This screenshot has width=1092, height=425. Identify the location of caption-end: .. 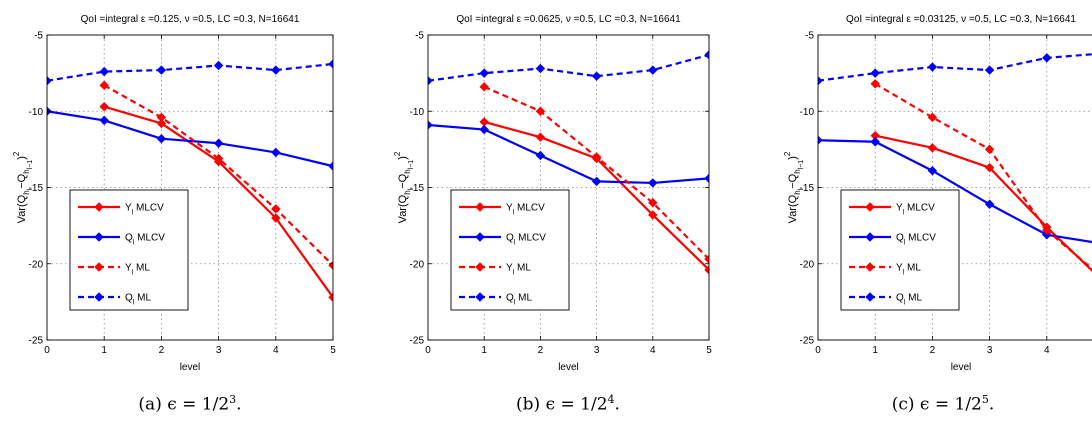
(991, 404).